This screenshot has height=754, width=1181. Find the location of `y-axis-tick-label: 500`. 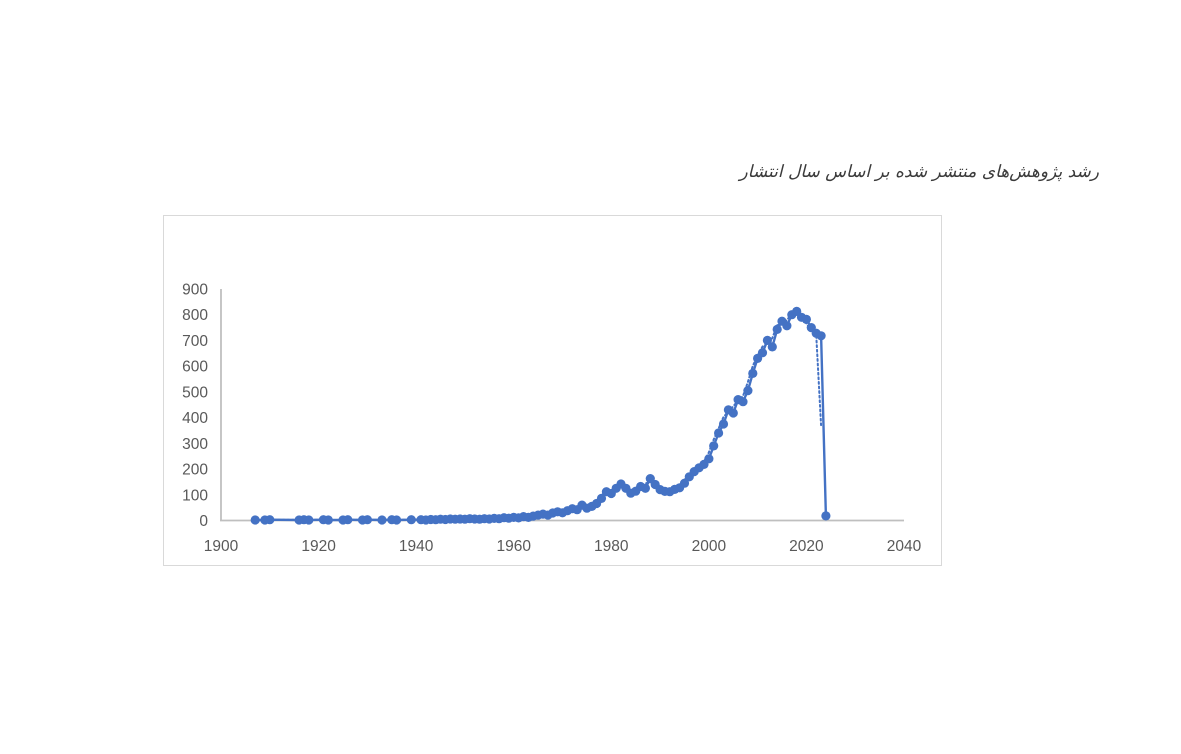

y-axis-tick-label: 500 is located at coordinates (195, 392).